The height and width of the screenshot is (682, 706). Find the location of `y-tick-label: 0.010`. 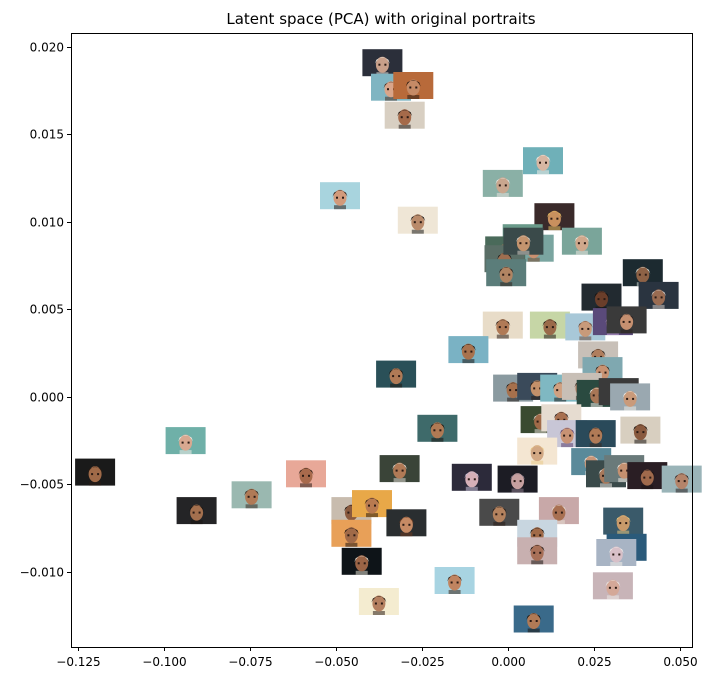

y-tick-label: 0.010 is located at coordinates (47, 223).